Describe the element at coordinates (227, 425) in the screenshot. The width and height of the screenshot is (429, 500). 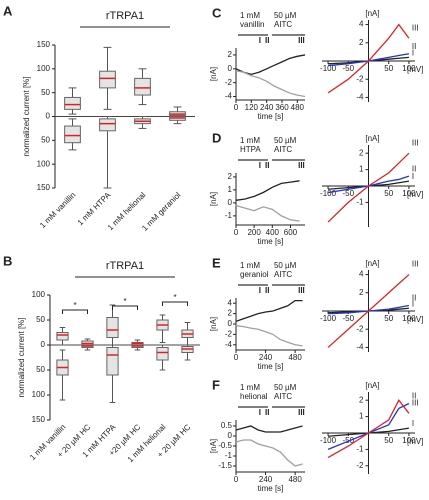
I see `y-tick-label: 0.5` at that location.